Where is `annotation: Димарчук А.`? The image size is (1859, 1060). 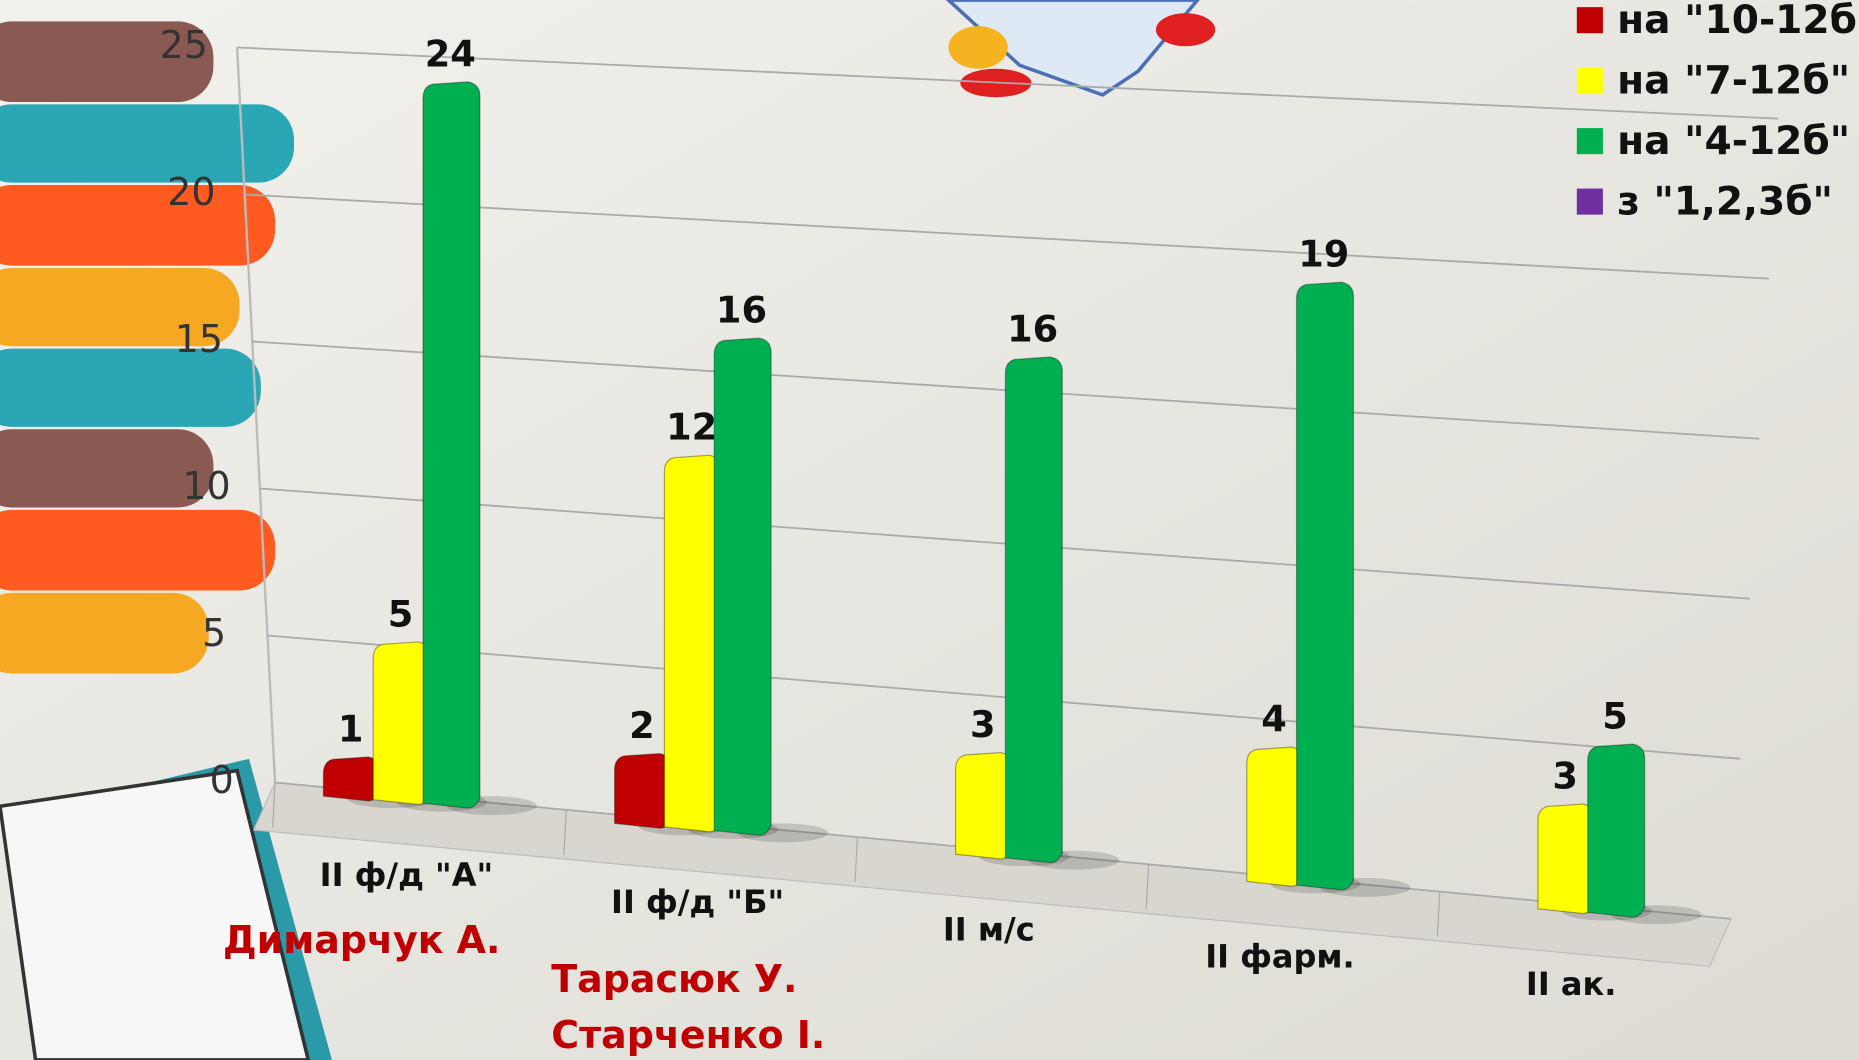
annotation: Димарчук А. is located at coordinates (362, 940).